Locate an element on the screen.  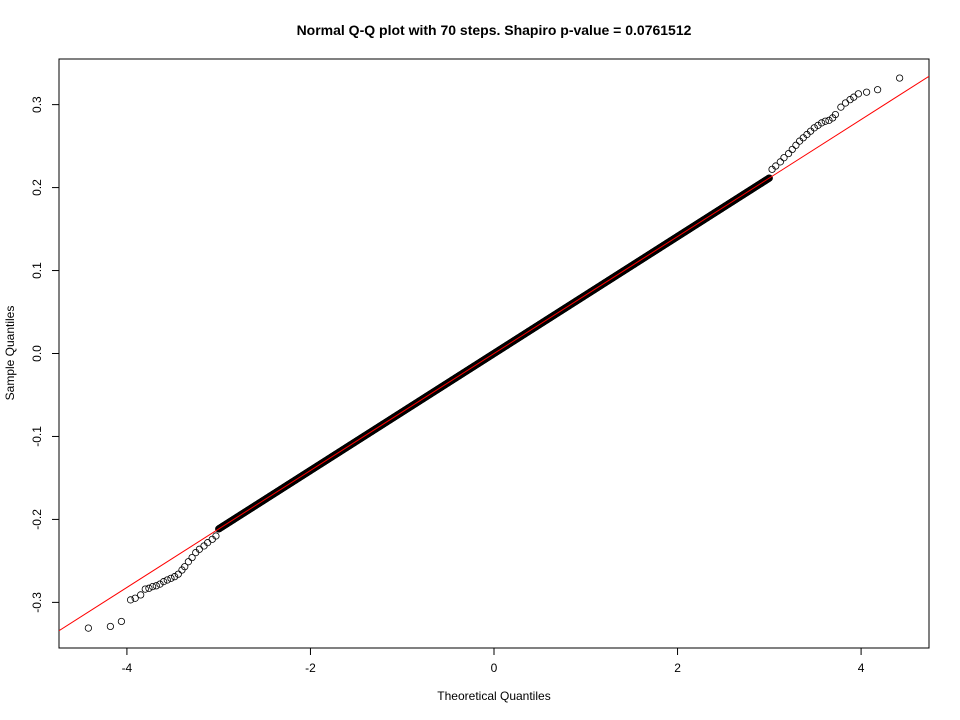
x-tick-label: -2 is located at coordinates (310, 668).